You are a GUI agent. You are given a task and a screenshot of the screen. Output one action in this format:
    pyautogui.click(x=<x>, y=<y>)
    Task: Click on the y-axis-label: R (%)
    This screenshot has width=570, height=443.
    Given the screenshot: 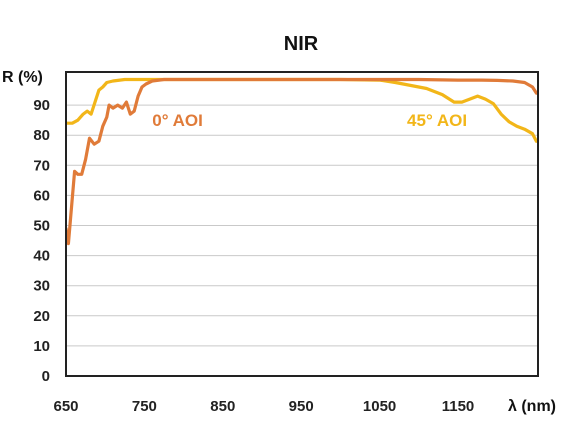 What is the action you would take?
    pyautogui.click(x=22, y=77)
    